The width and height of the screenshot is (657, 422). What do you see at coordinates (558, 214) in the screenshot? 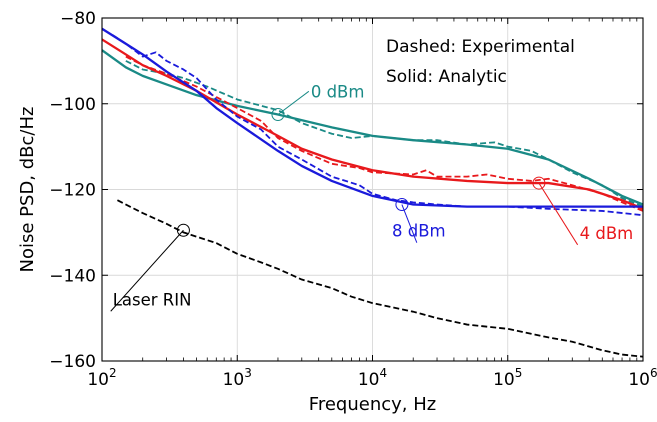
I see `leader-4-dbm` at bounding box center [558, 214].